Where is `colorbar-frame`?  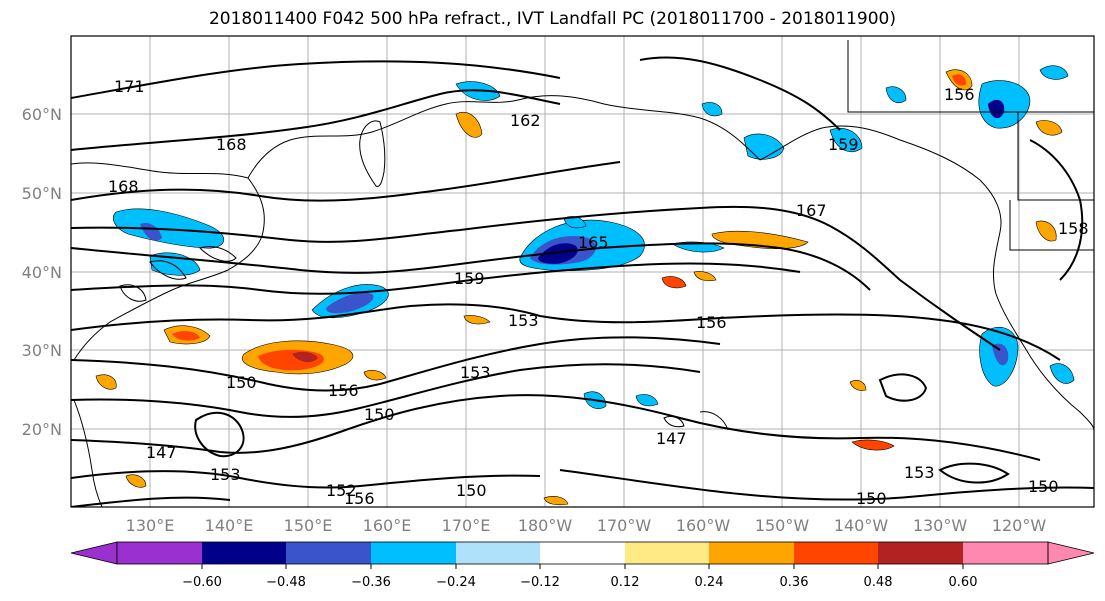
colorbar-frame is located at coordinates (582, 553).